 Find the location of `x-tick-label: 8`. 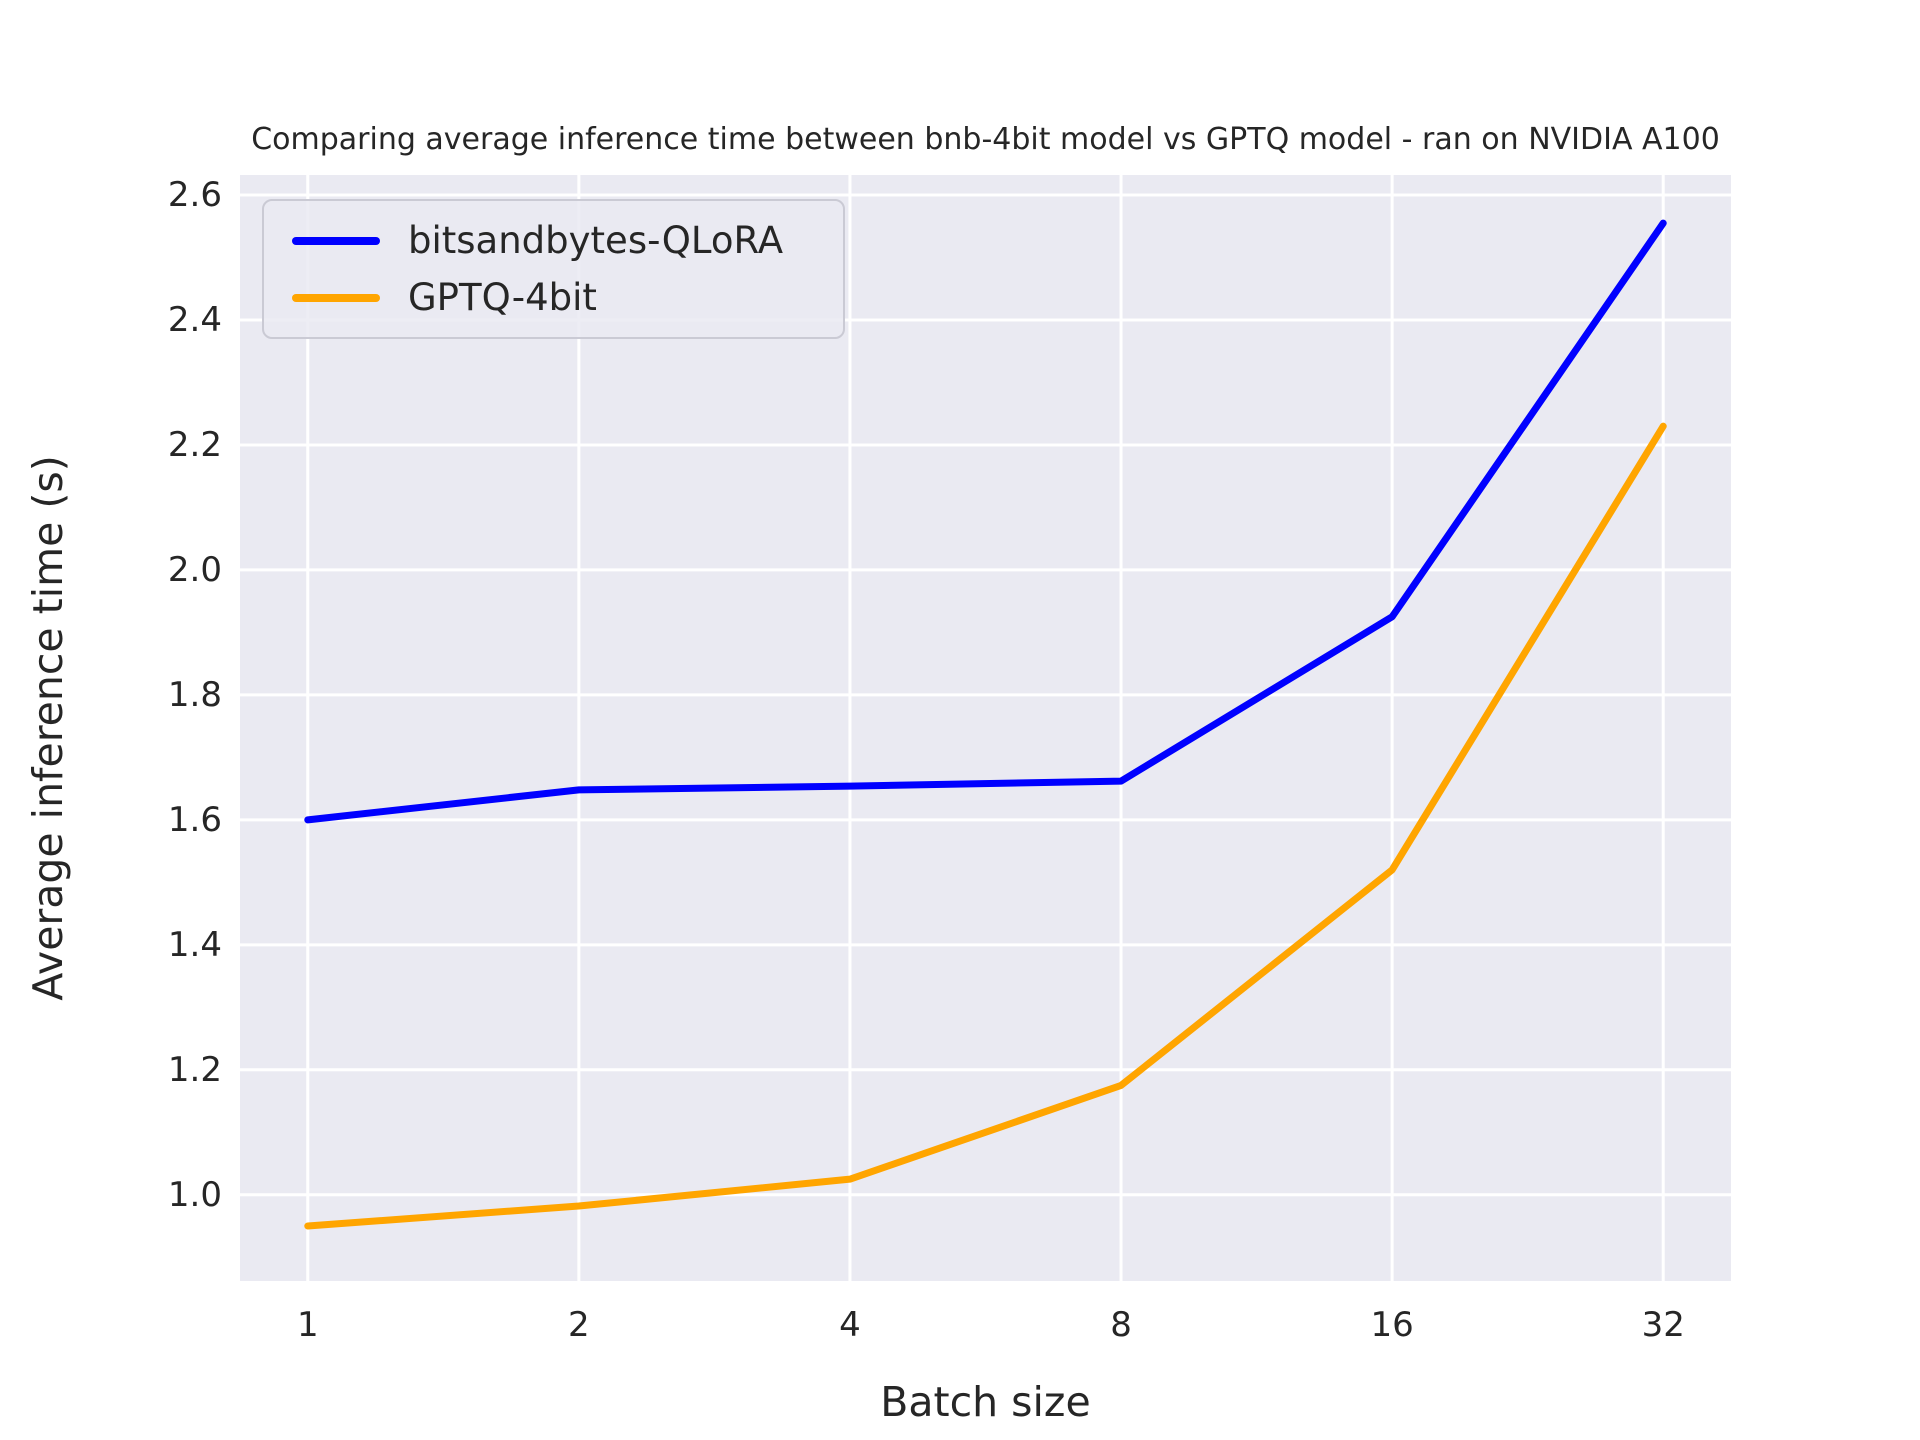

x-tick-label: 8 is located at coordinates (1121, 1325).